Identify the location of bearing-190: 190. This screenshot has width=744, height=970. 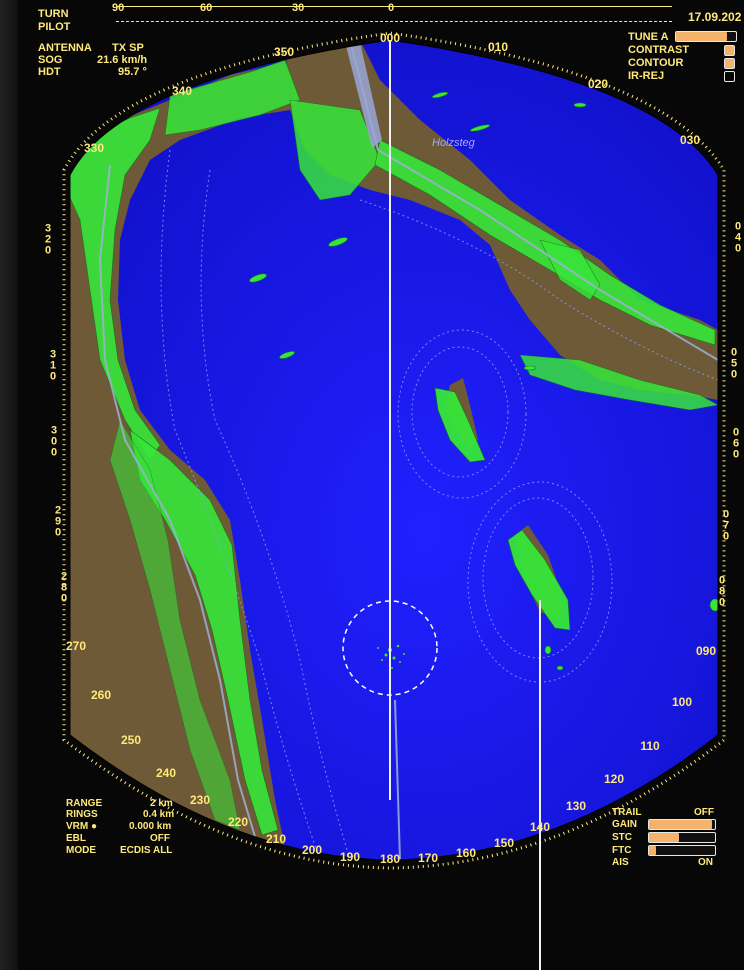
(350, 857).